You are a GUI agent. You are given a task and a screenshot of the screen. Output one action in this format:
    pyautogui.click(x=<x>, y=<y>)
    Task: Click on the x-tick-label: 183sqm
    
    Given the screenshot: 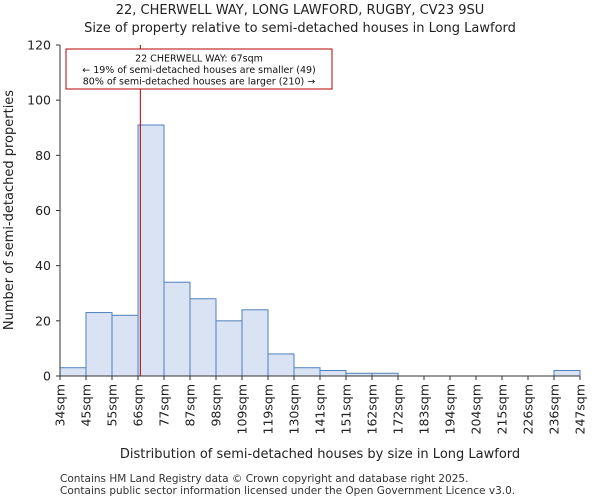 What is the action you would take?
    pyautogui.click(x=424, y=409)
    